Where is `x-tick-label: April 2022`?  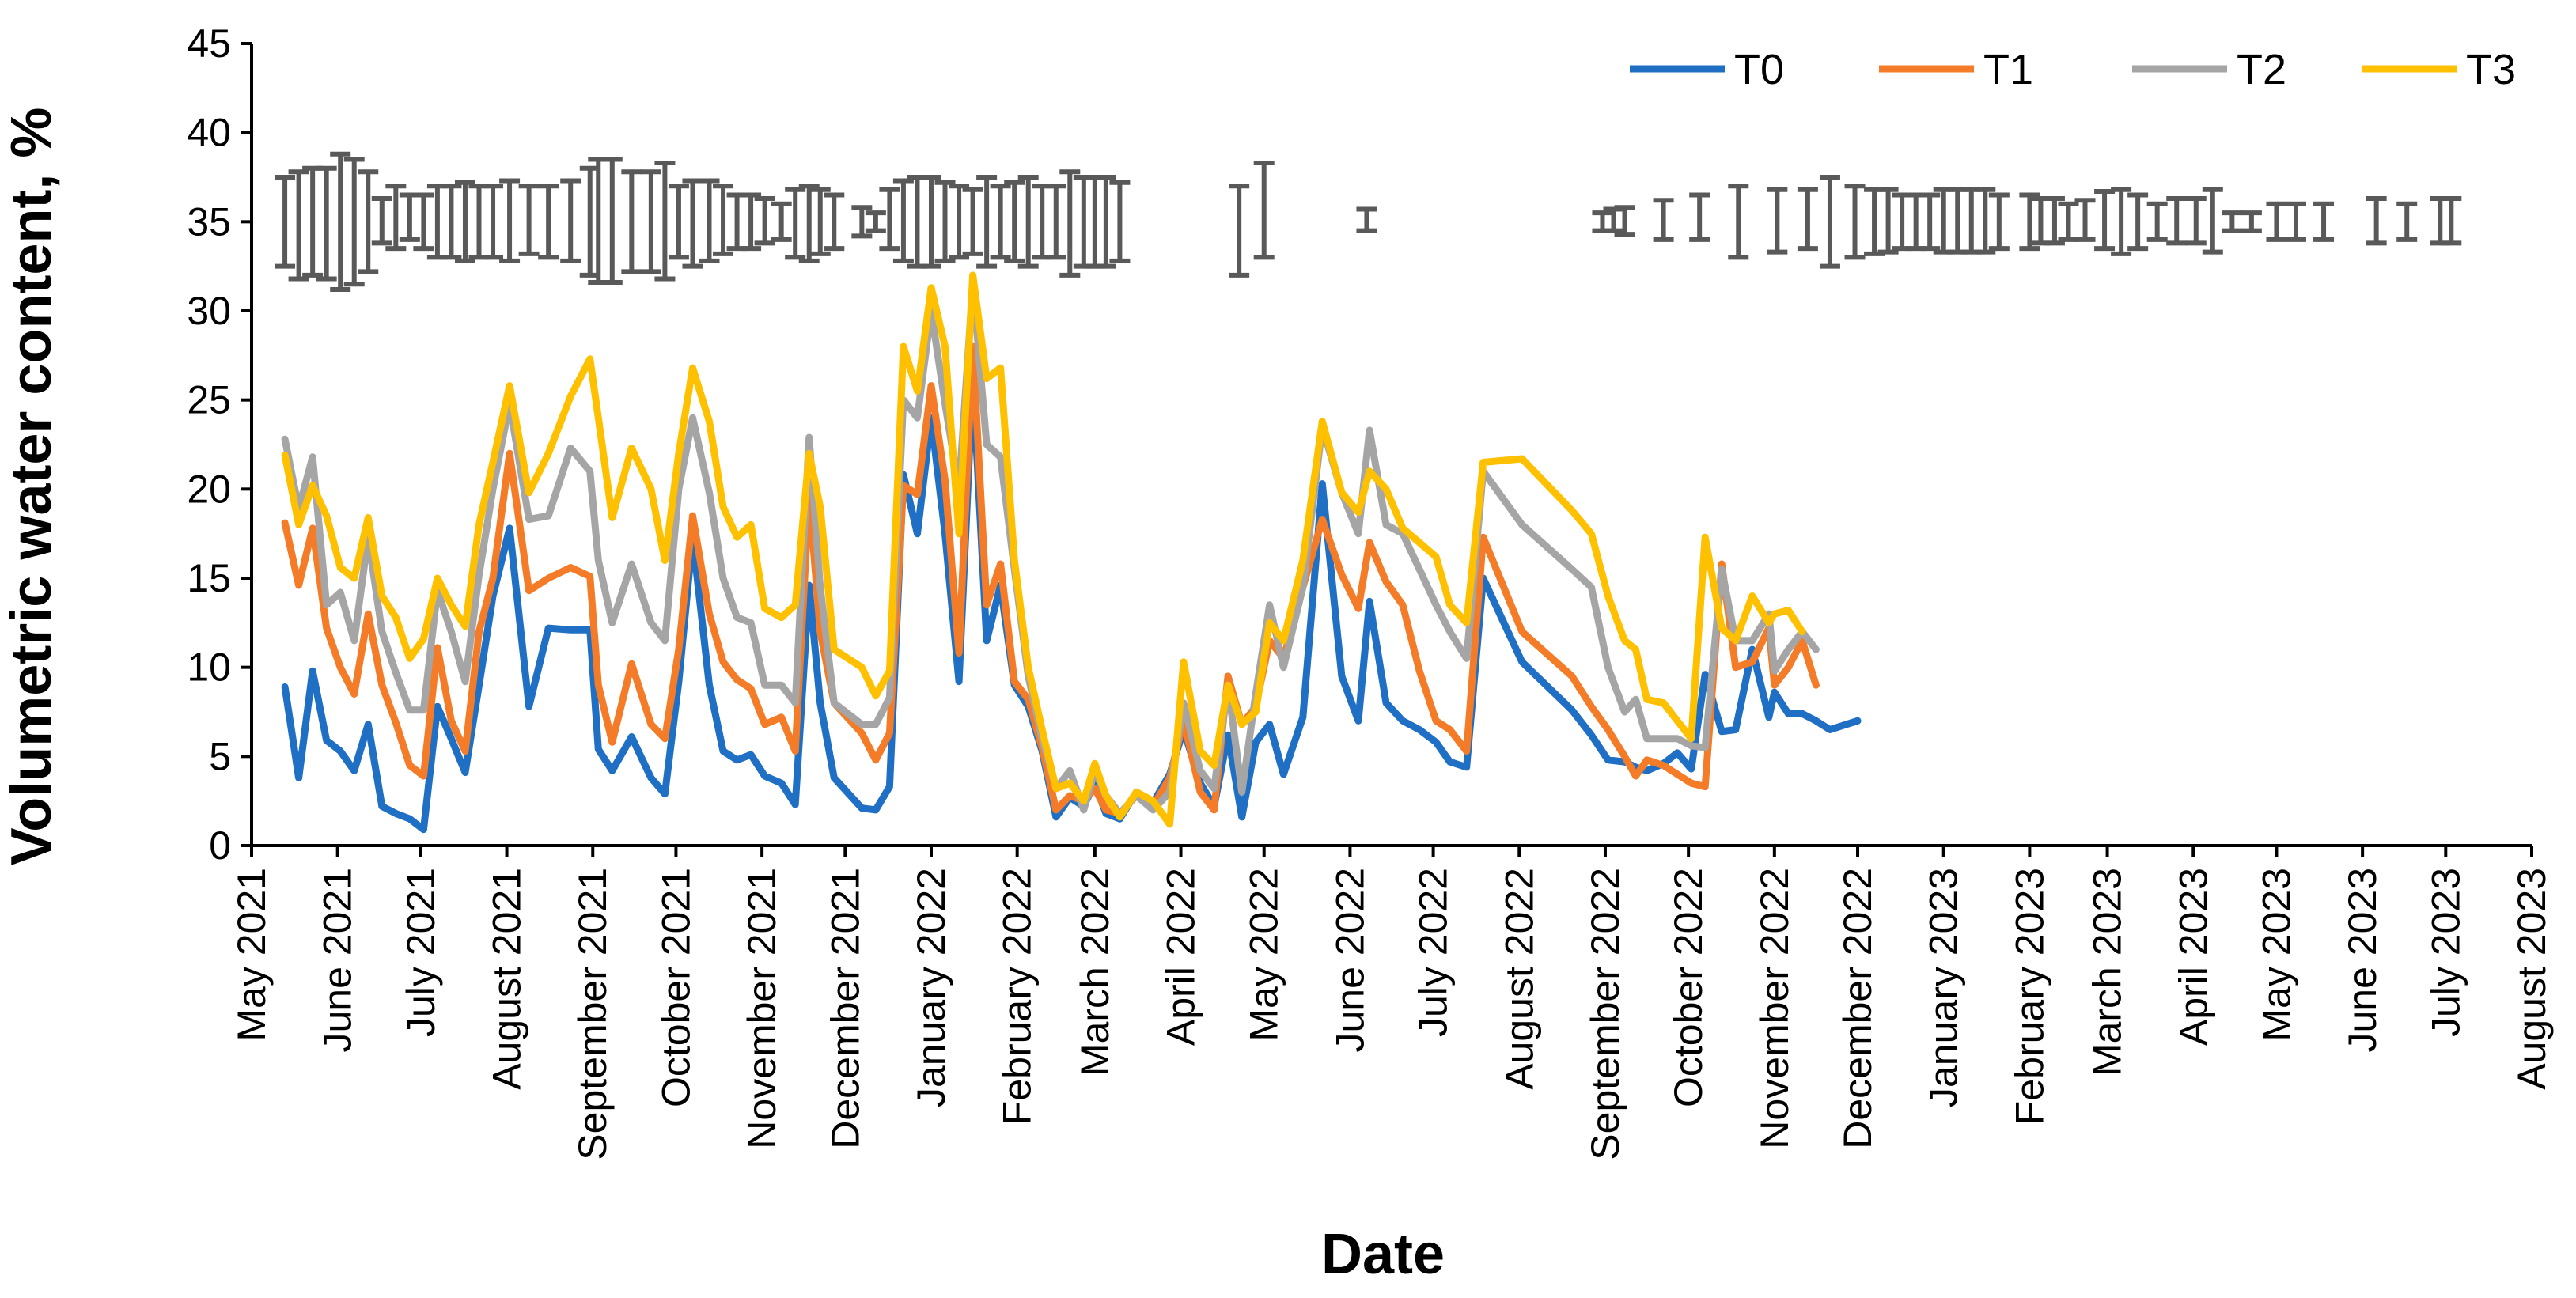 x-tick-label: April 2022 is located at coordinates (1181, 957).